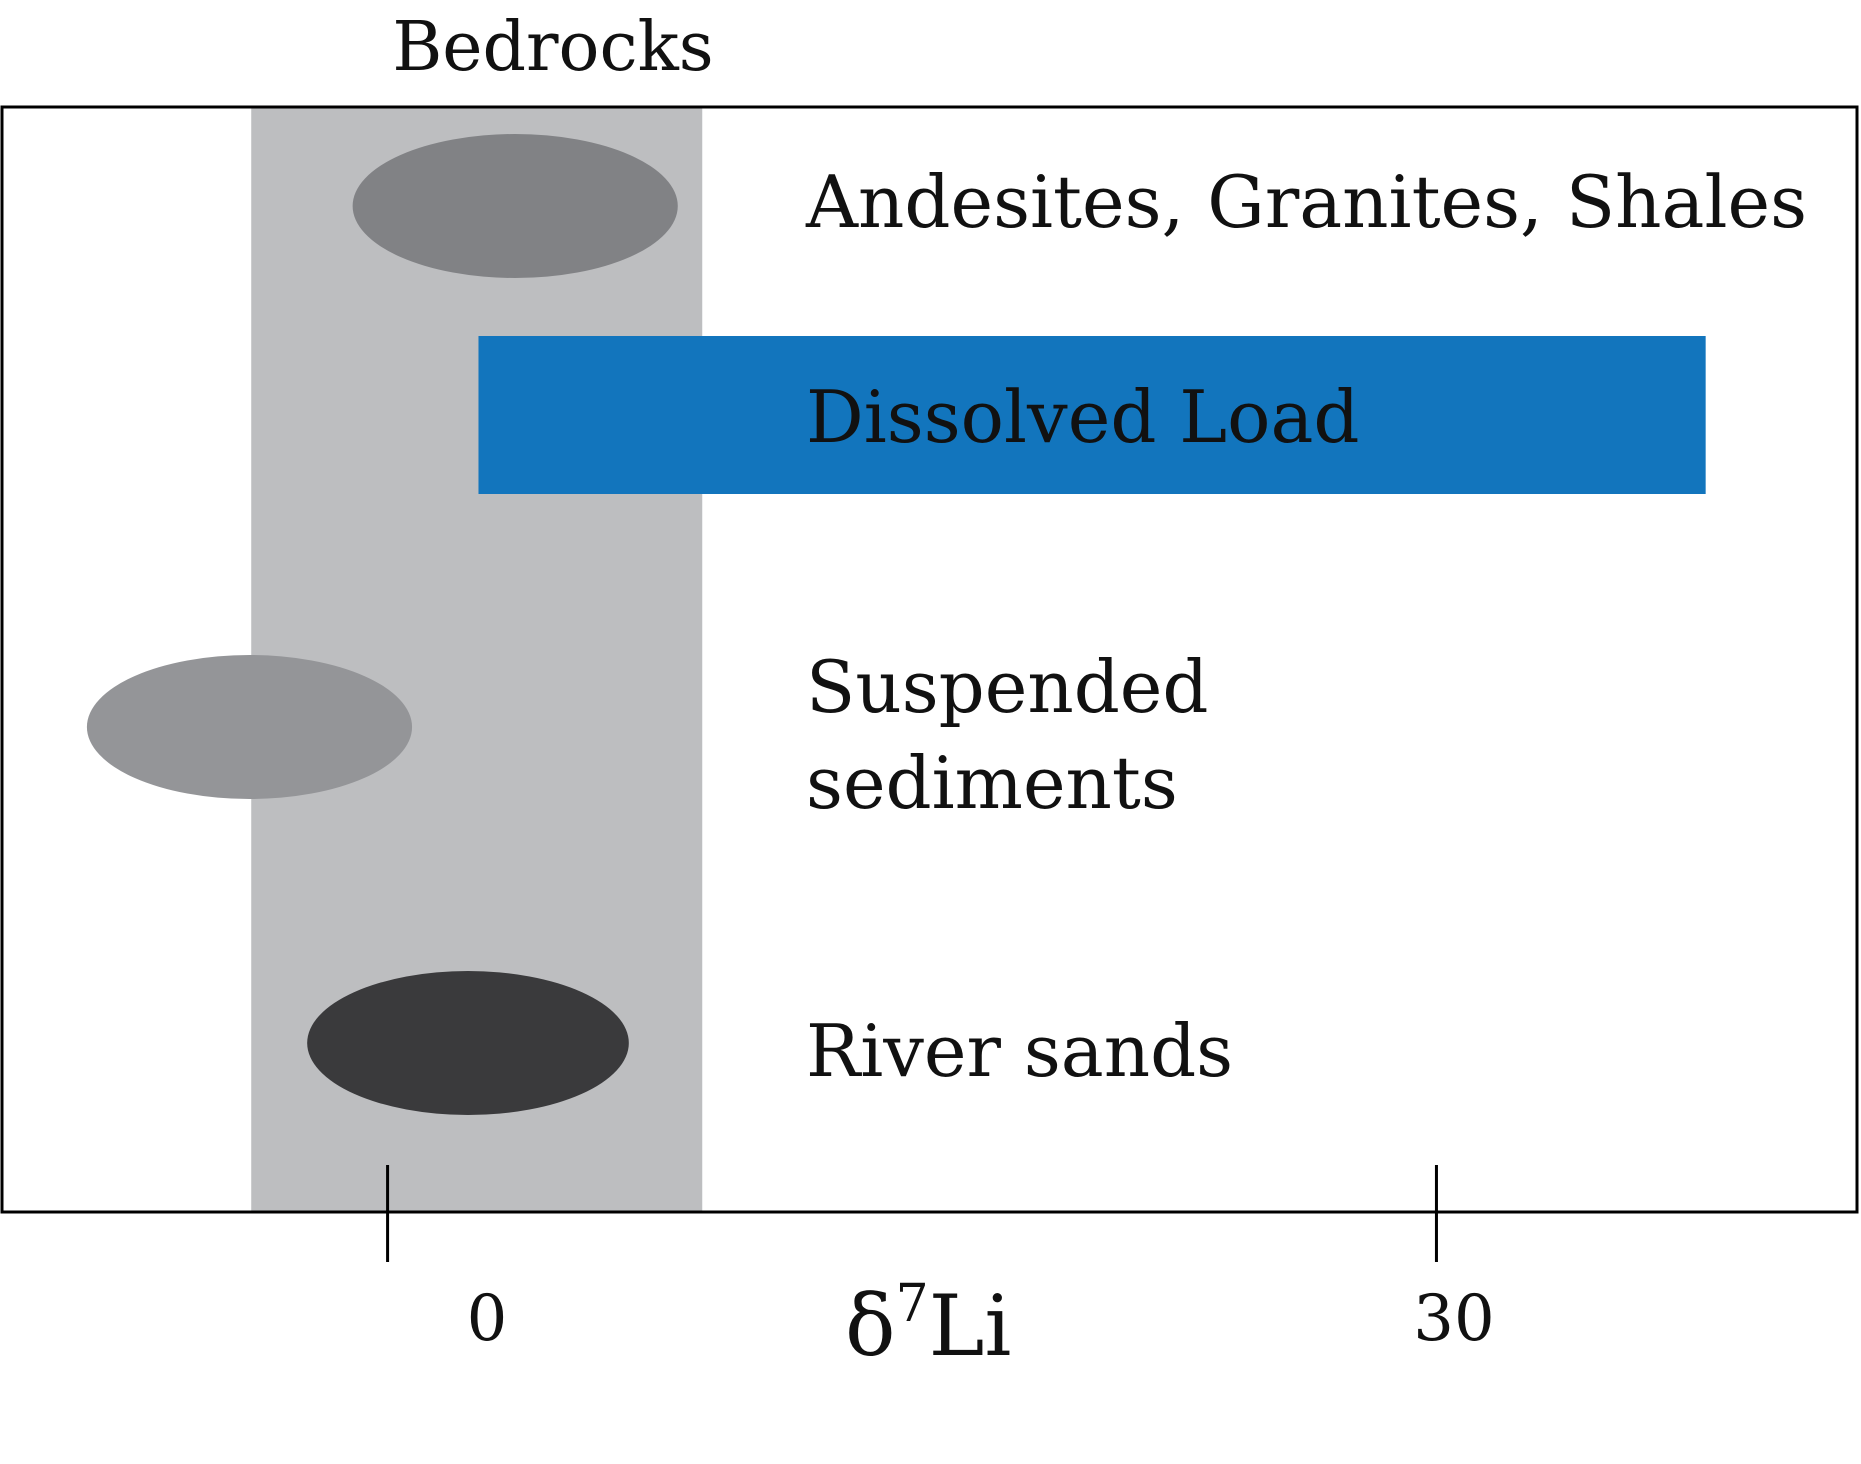 The height and width of the screenshot is (1464, 1861). What do you see at coordinates (552, 47) in the screenshot?
I see `bedrocks-label: Bedrocks` at bounding box center [552, 47].